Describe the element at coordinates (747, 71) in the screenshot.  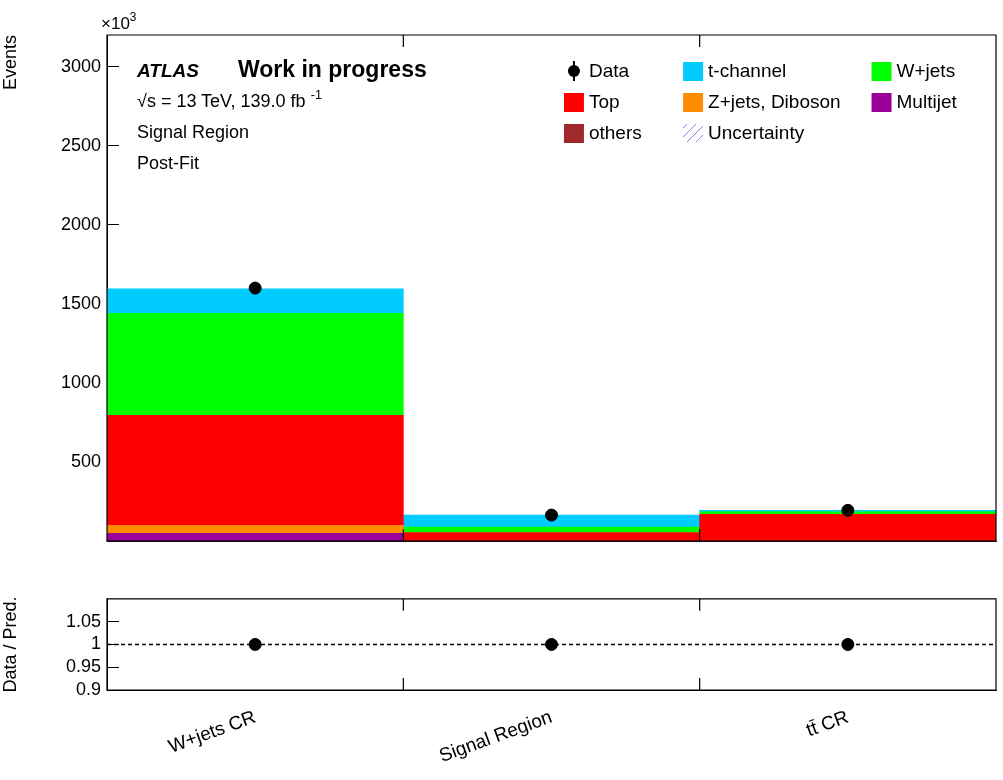
I see `legend-label: t-channel` at that location.